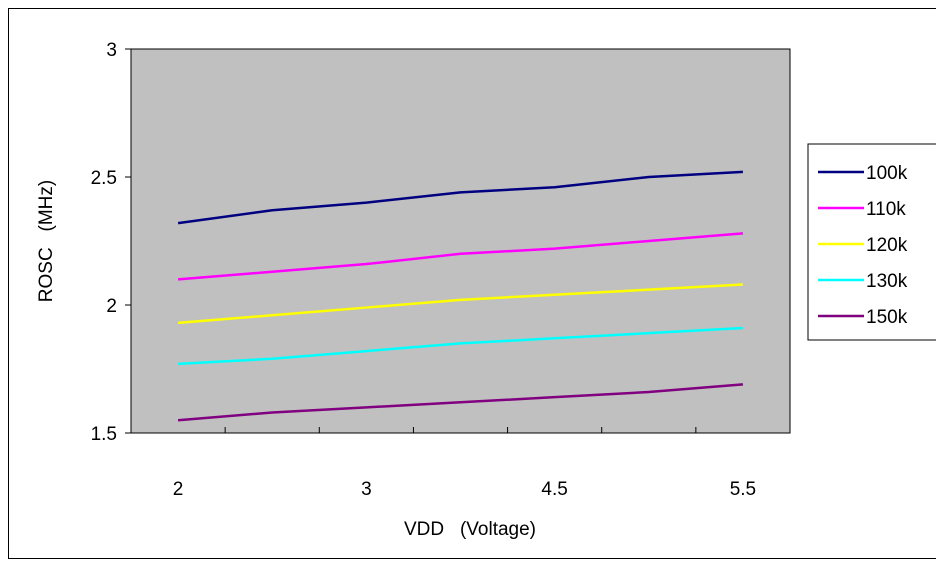  I want to click on y-axis-title: ROSC (MHz), so click(46, 241).